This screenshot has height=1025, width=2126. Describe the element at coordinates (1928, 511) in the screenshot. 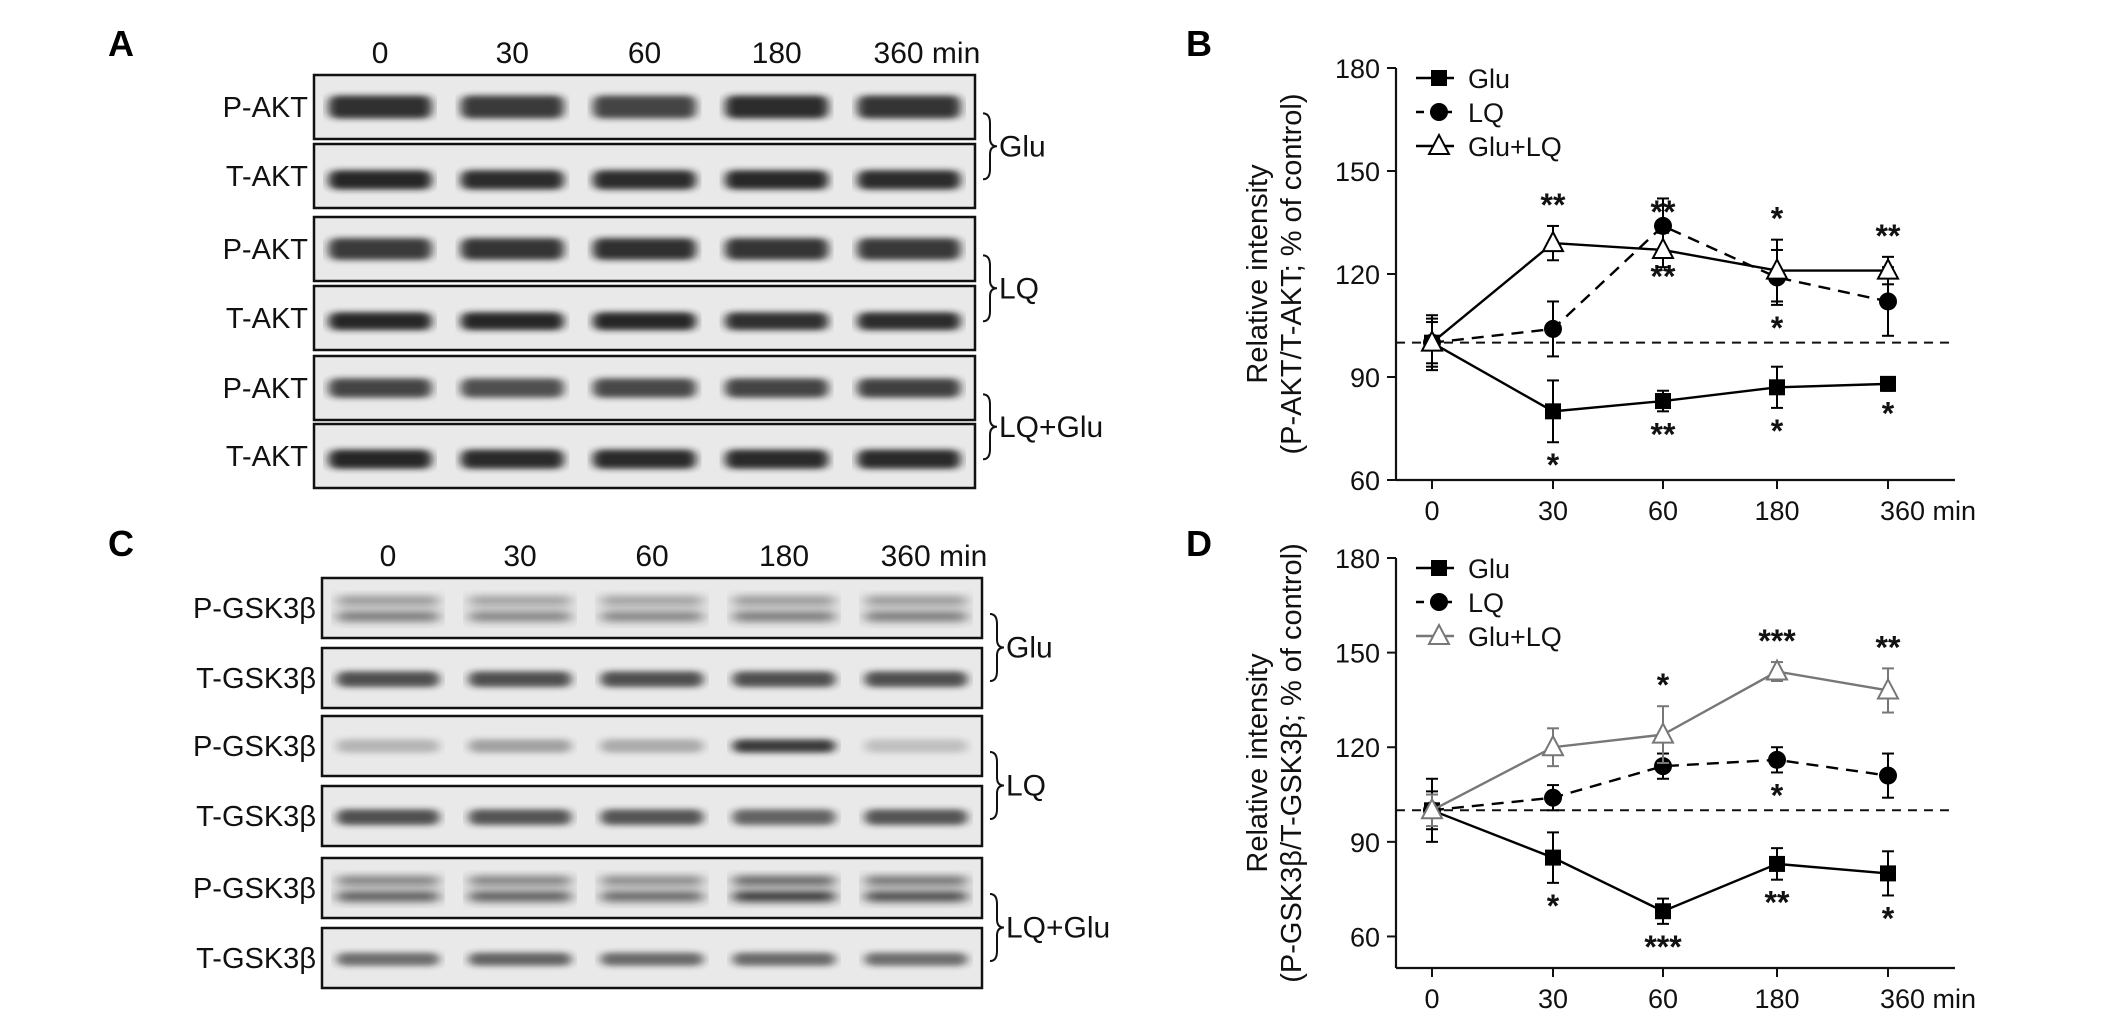

I see `x-tick-label: 360 min` at that location.